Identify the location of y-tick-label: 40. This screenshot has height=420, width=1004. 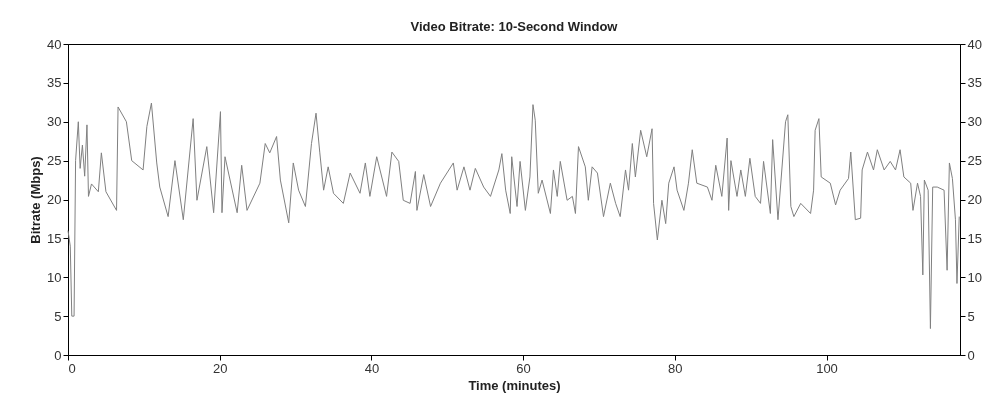
(54, 44).